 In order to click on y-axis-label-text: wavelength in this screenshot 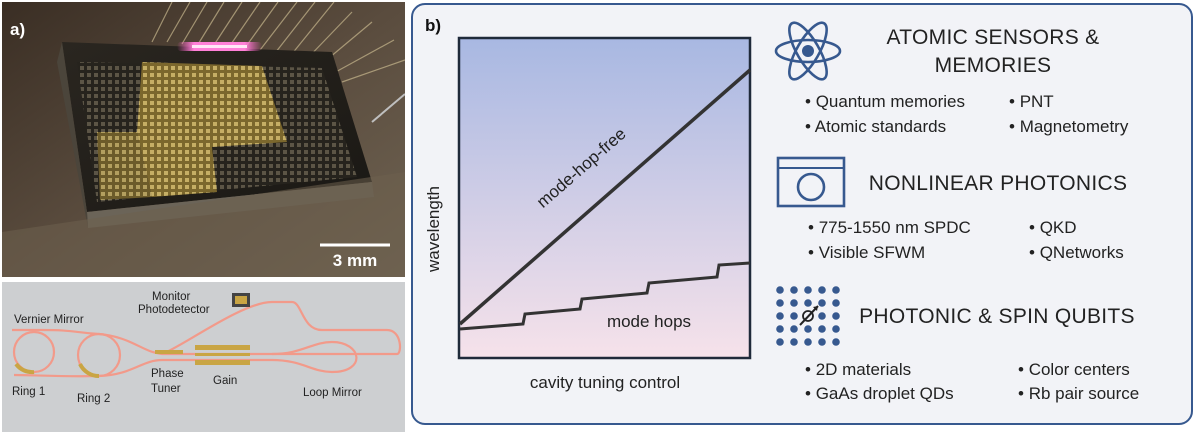, I will do `click(433, 228)`.